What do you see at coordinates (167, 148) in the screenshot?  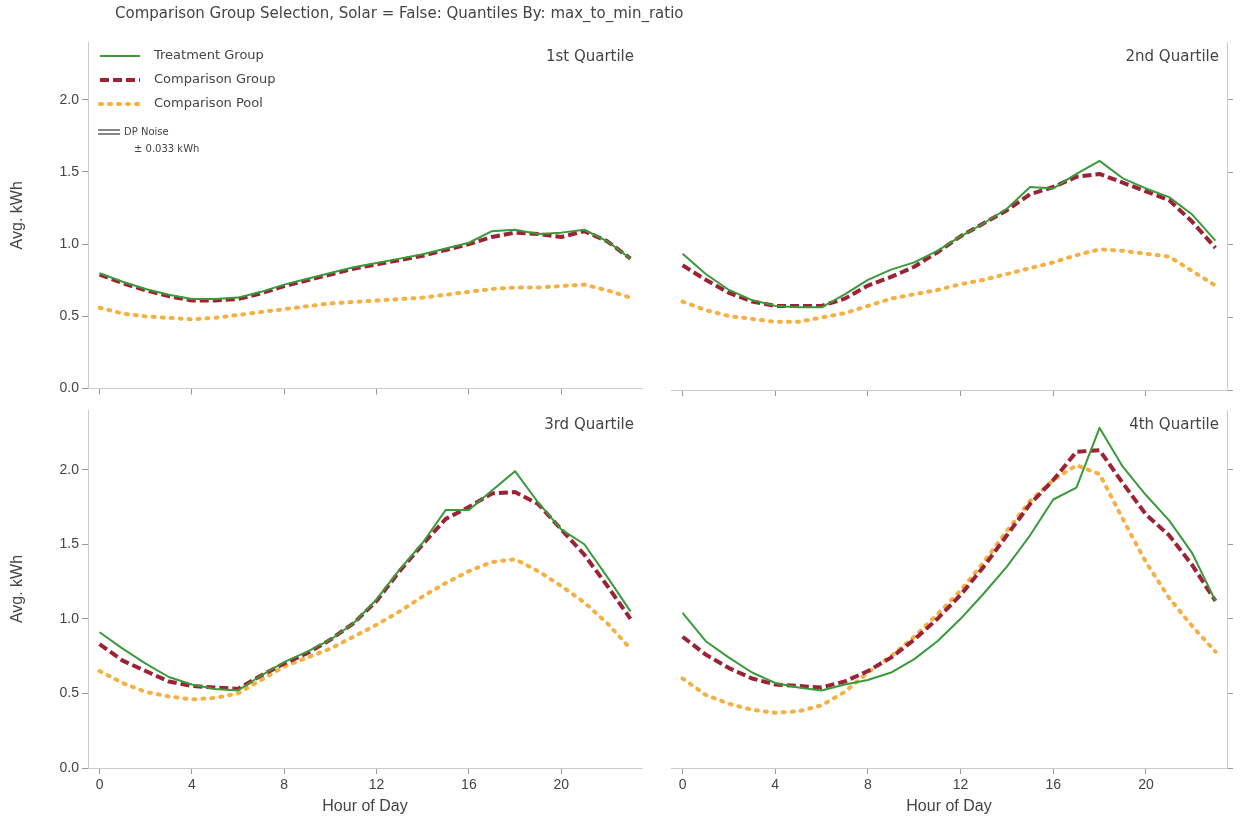 I see `annotation: ± 0.033 kWh` at bounding box center [167, 148].